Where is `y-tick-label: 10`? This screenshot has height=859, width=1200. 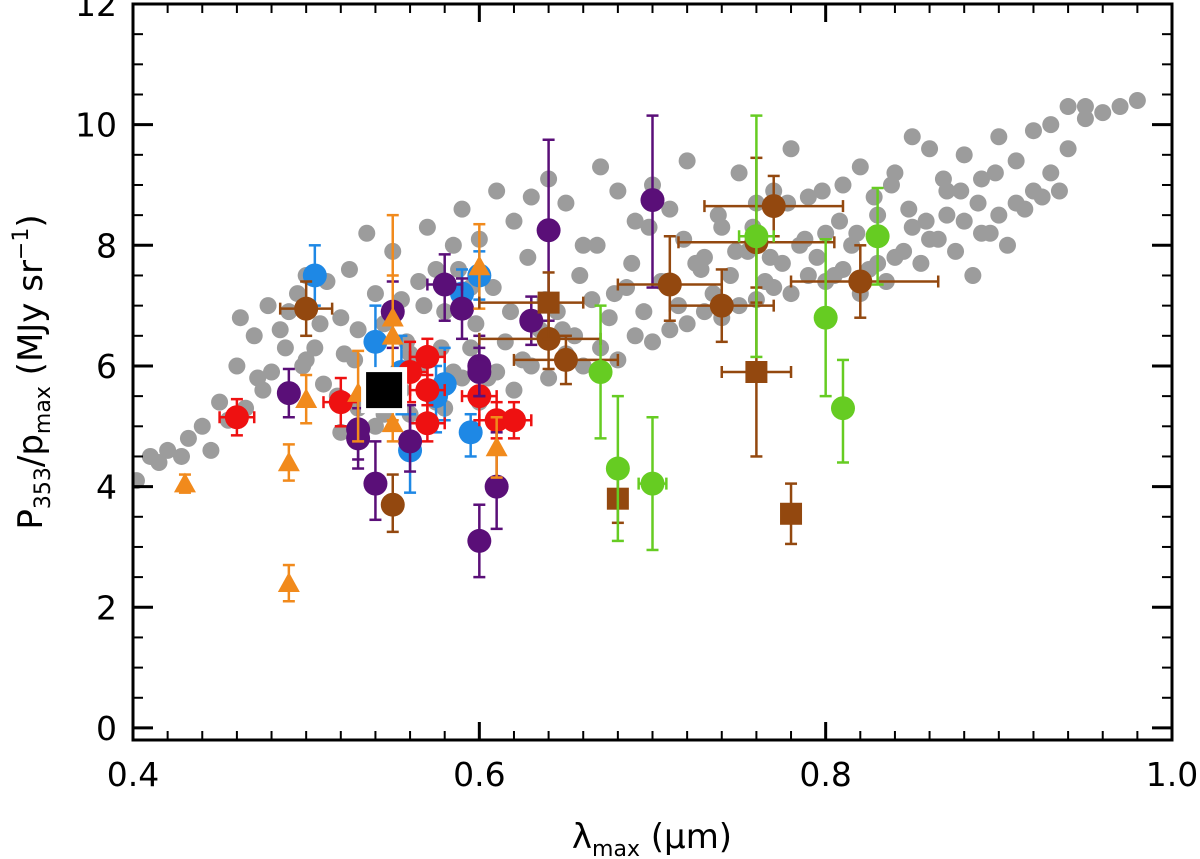 y-tick-label: 10 is located at coordinates (96, 125).